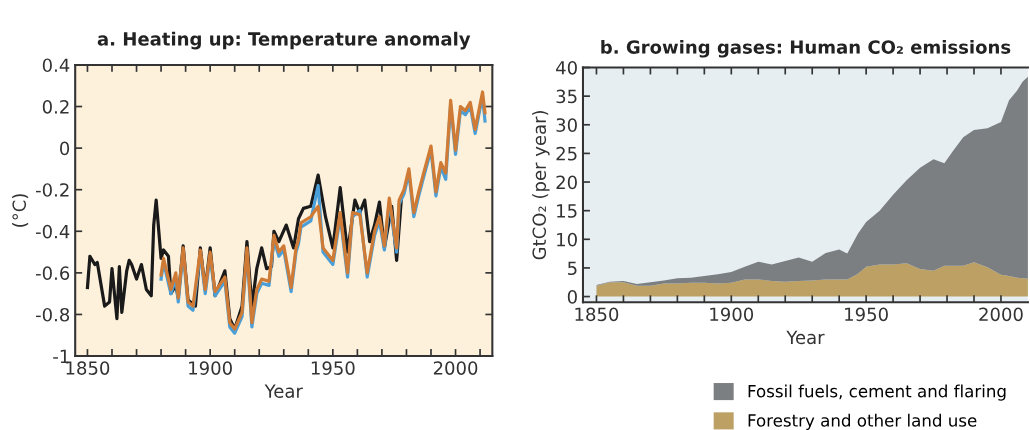 This screenshot has height=430, width=1030. What do you see at coordinates (862, 421) in the screenshot?
I see `legend-label: Forestry and other land use` at bounding box center [862, 421].